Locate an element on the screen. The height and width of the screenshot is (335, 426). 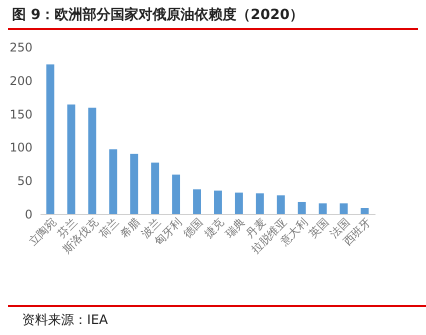
y-tick-label: 150 is located at coordinates (21, 114).